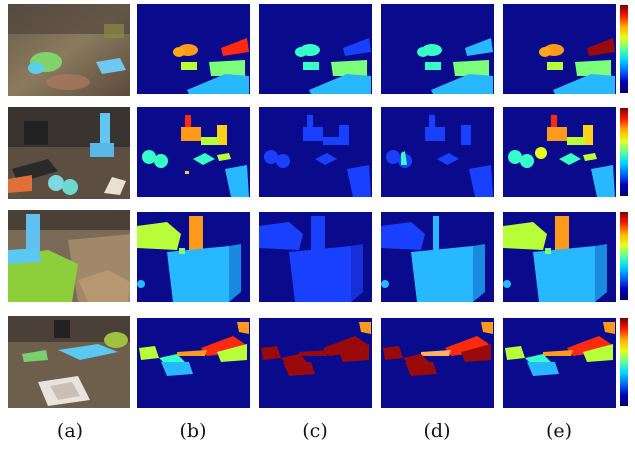 Image resolution: width=635 pixels, height=450 pixels. Describe the element at coordinates (315, 257) in the screenshot. I see `segmentation-map-row-3-c` at that location.